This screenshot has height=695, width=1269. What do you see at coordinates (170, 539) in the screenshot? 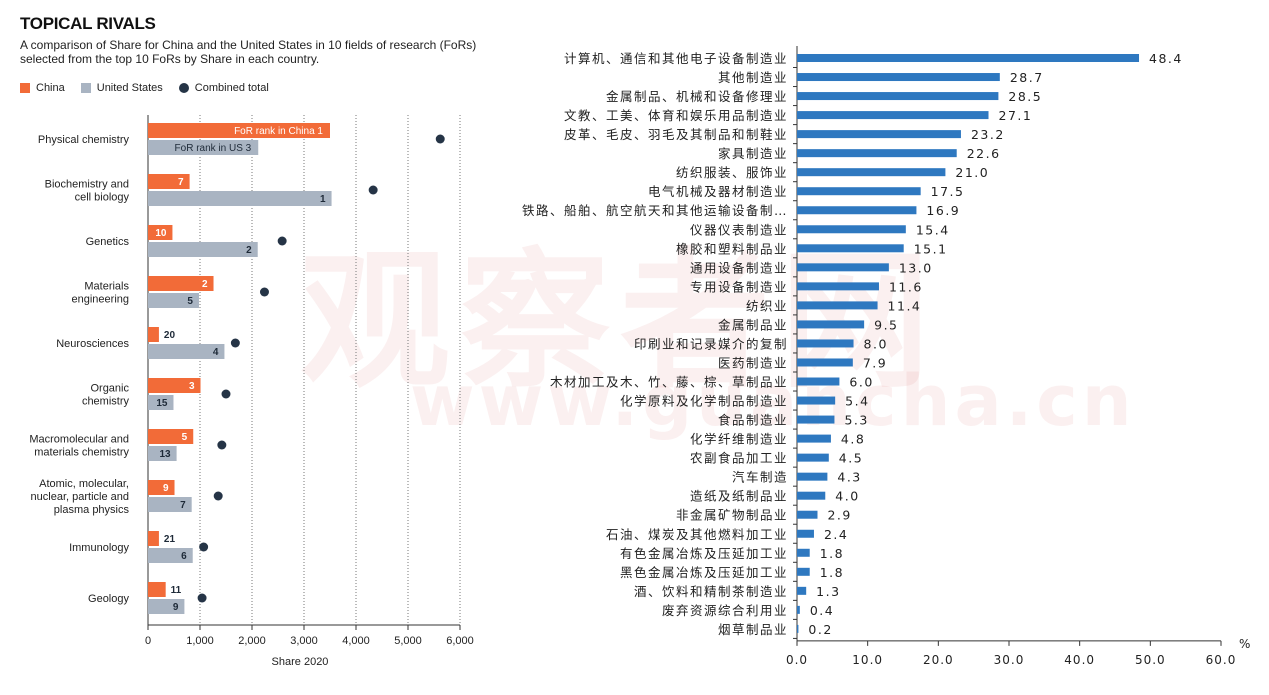
I see `china-rank-label: 21` at bounding box center [170, 539].